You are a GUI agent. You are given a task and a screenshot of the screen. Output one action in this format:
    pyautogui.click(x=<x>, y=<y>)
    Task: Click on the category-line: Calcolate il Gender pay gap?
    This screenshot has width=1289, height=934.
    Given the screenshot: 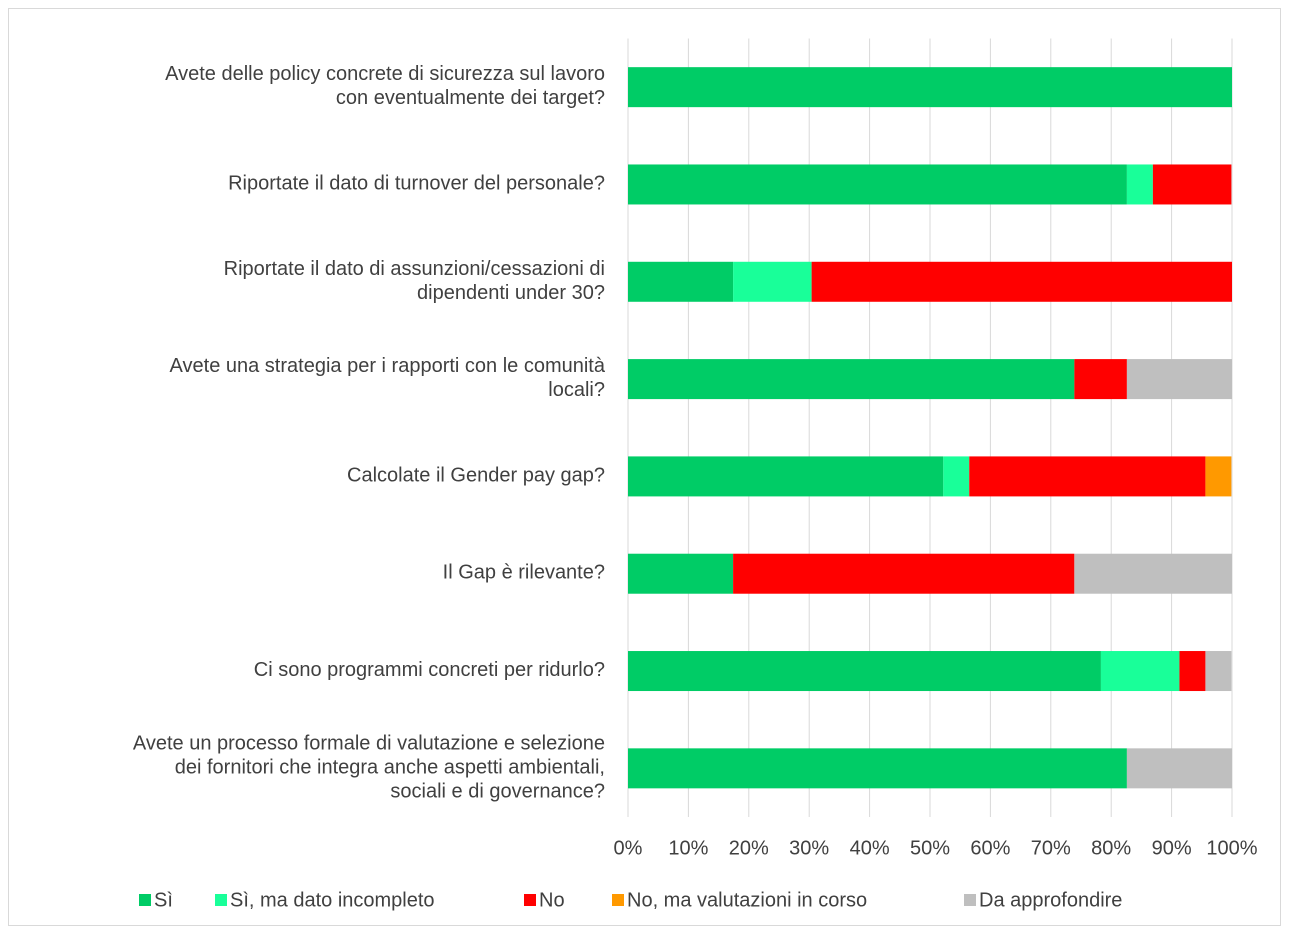 What is the action you would take?
    pyautogui.click(x=476, y=476)
    